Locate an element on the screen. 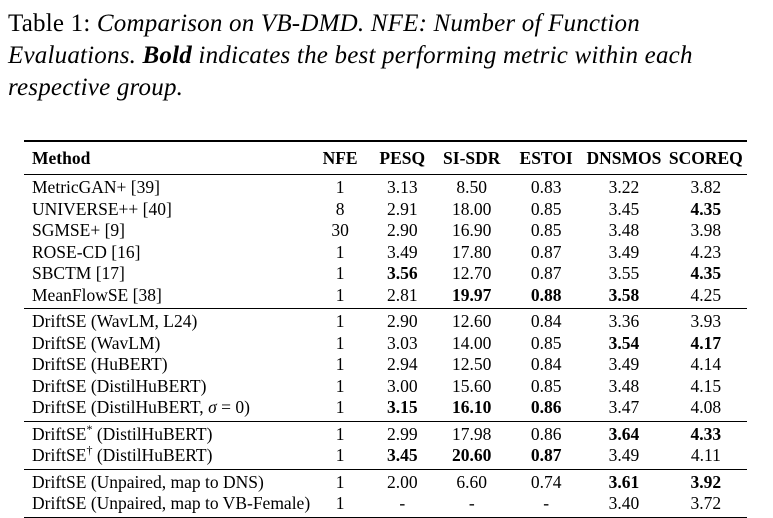 Image resolution: width=773 pixels, height=518 pixels. column-header-method: Method is located at coordinates (167, 158).